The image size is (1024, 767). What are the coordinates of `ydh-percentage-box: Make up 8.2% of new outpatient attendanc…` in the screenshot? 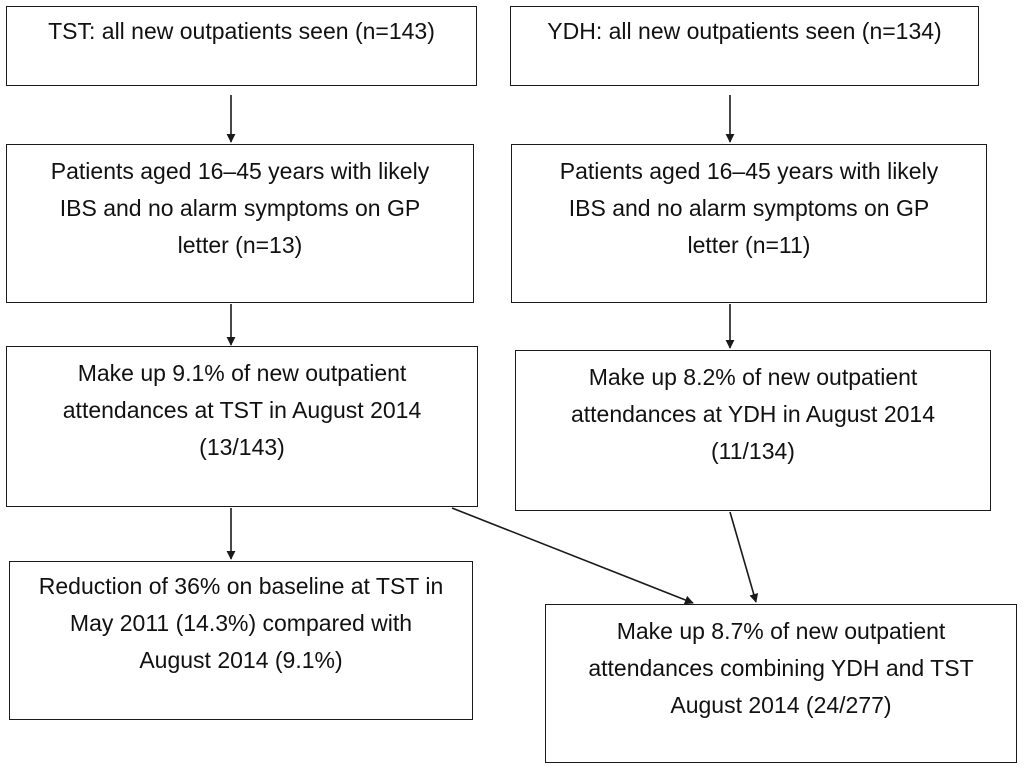 It's located at (753, 430).